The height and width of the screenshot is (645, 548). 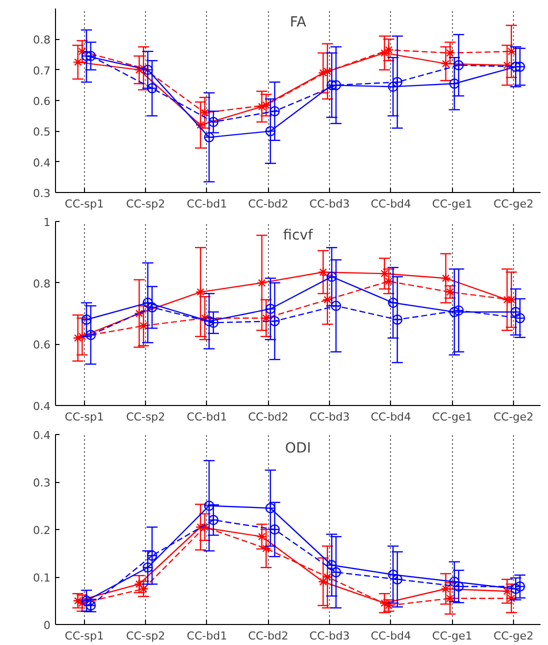 What do you see at coordinates (42, 530) in the screenshot?
I see `y-tick-label: 0.2` at bounding box center [42, 530].